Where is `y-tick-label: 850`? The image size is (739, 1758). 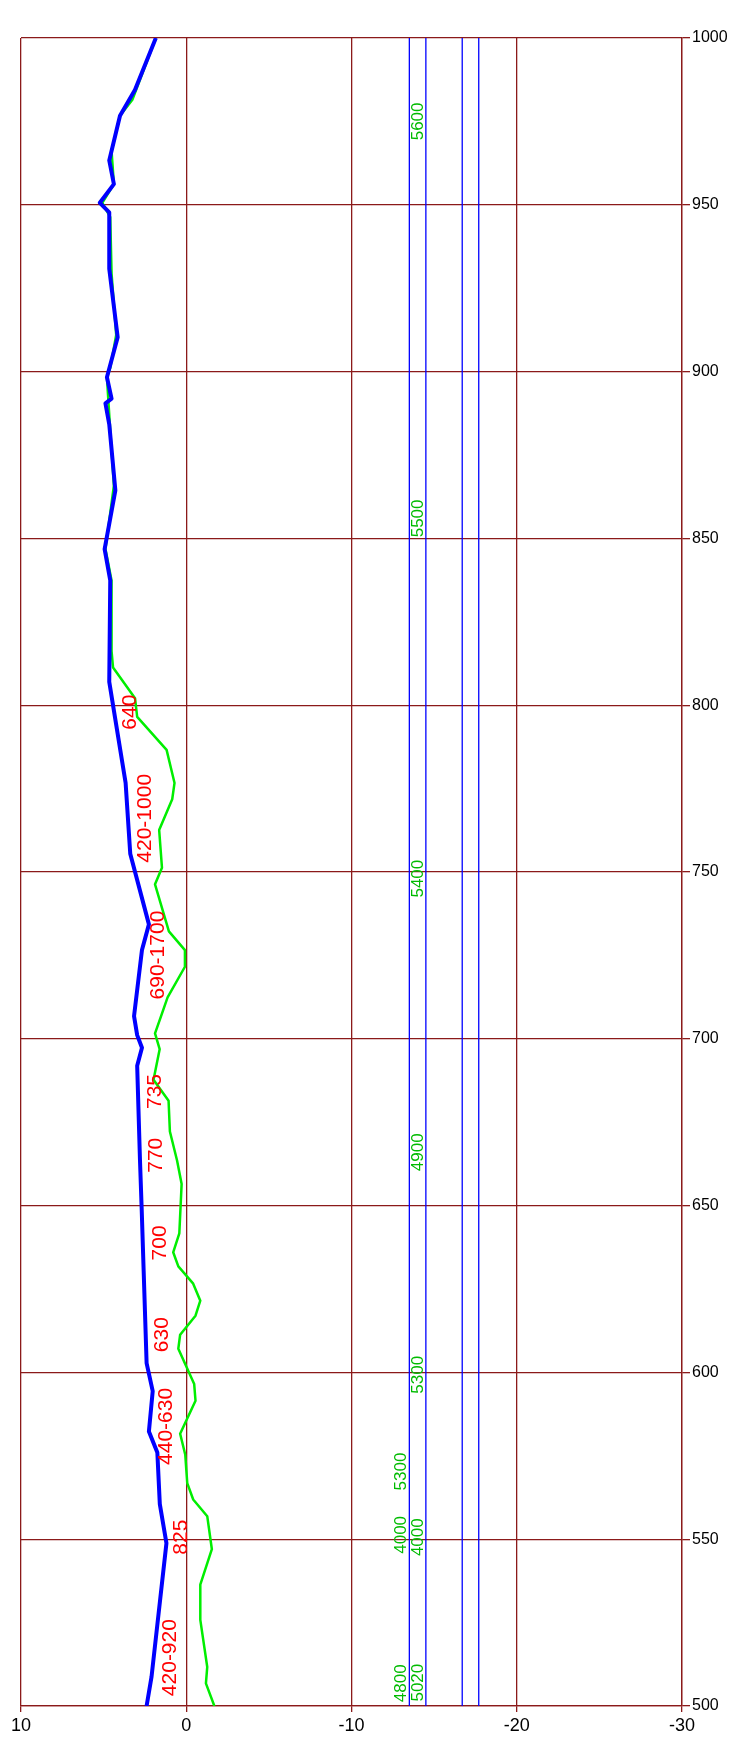
y-tick-label: 850 is located at coordinates (705, 537).